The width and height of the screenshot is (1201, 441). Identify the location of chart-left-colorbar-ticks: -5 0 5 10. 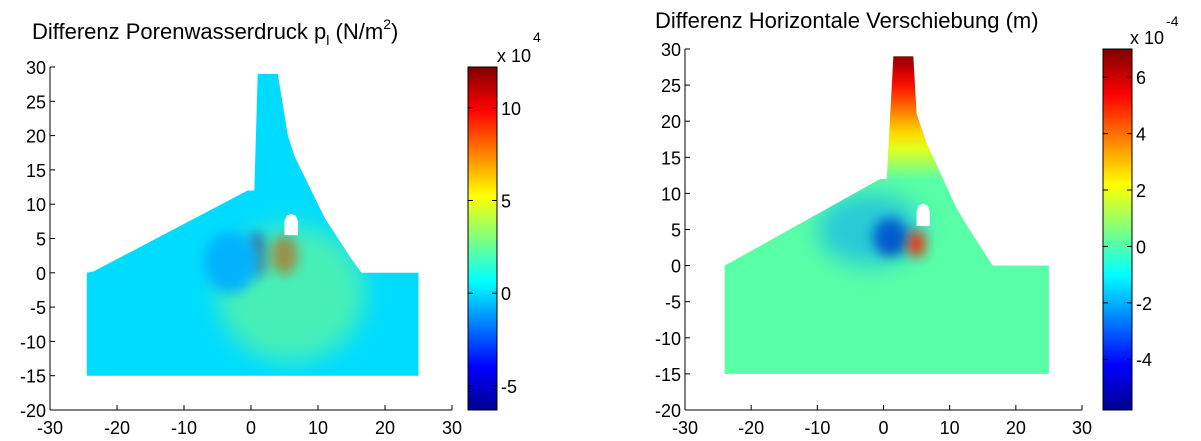
(494, 248).